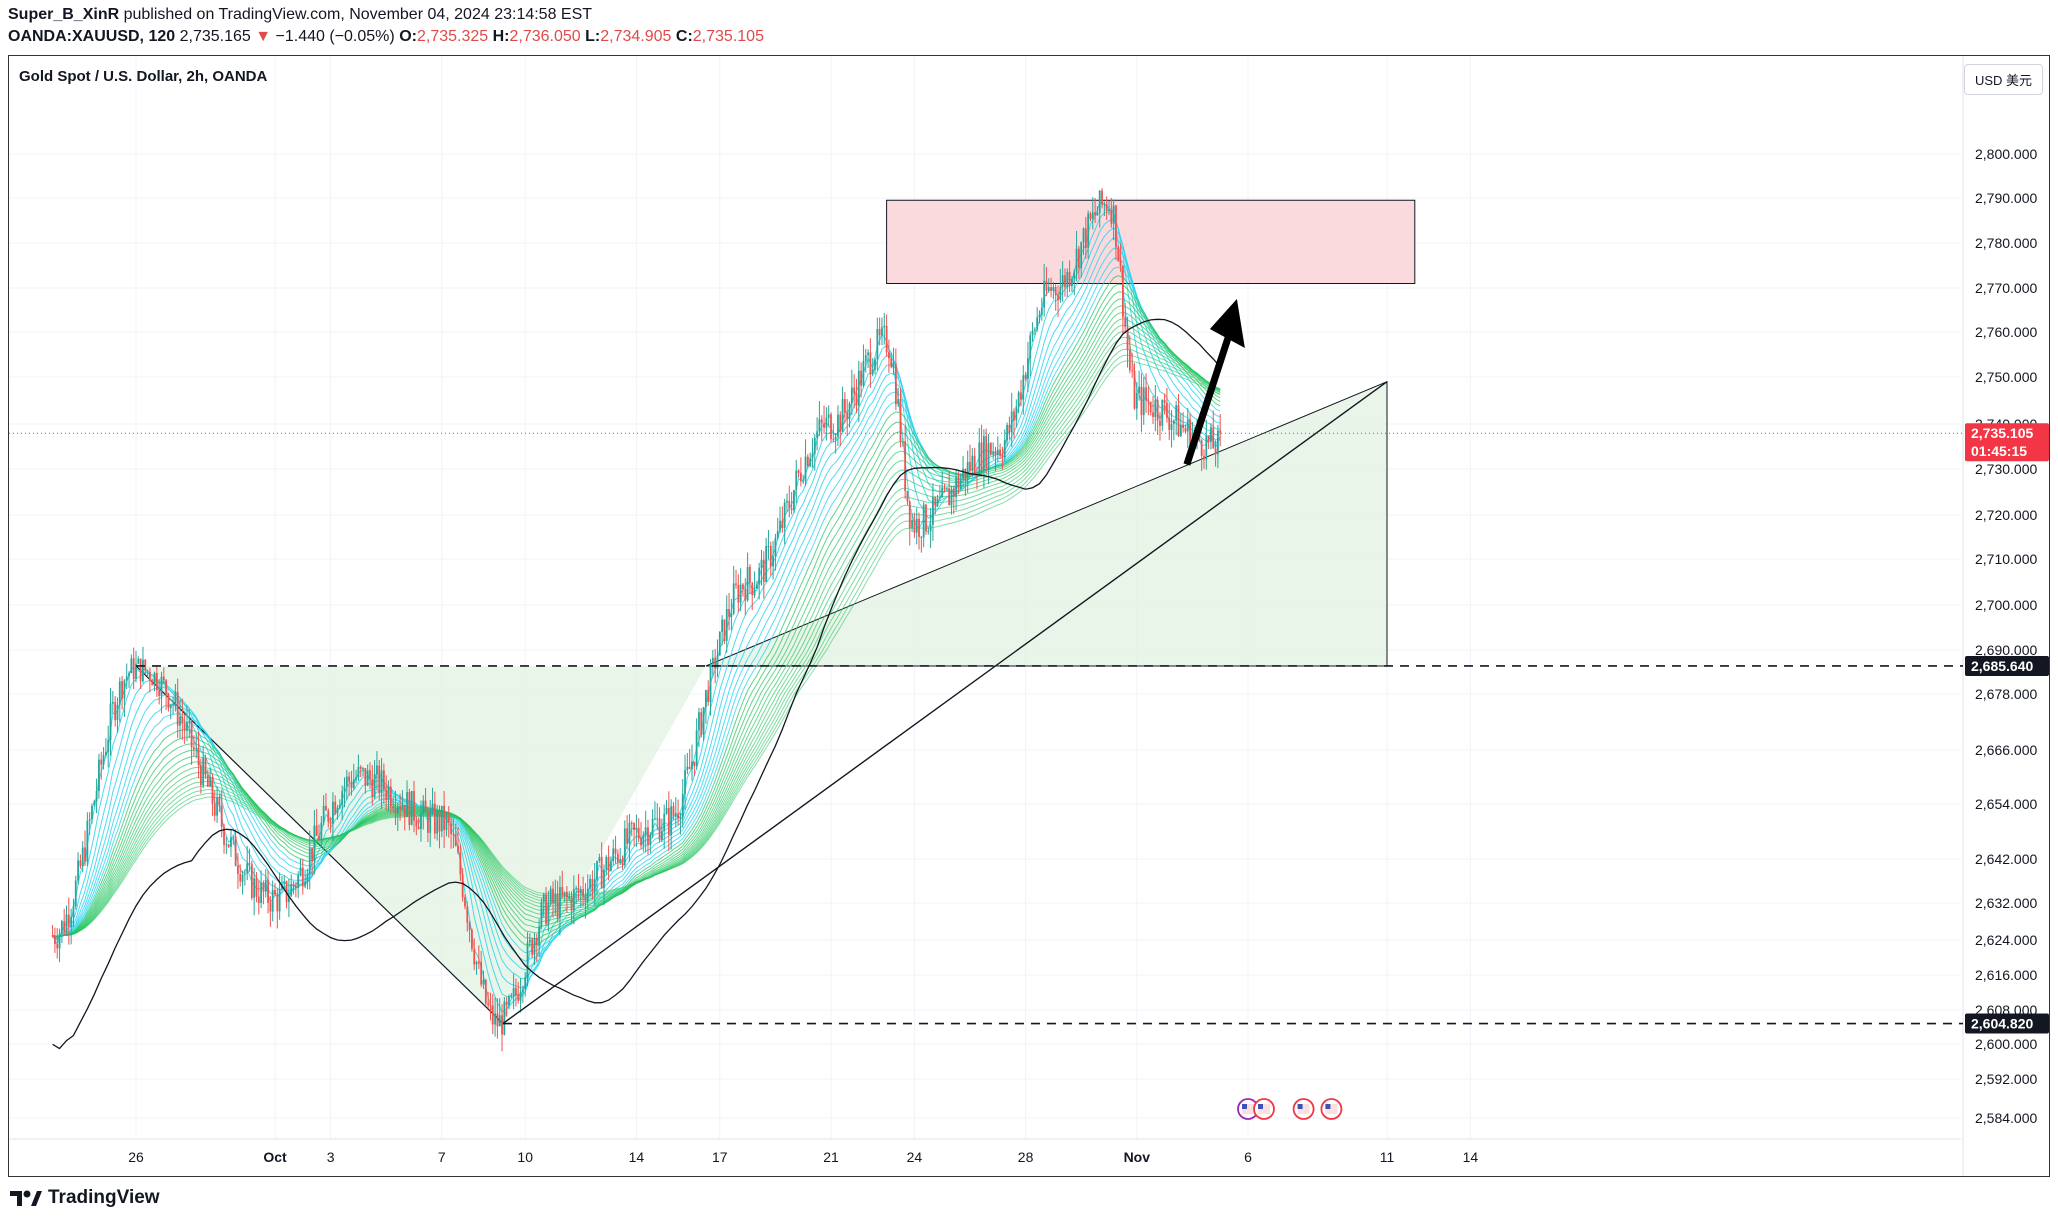  I want to click on time-tick-label: 14, so click(1471, 1157).